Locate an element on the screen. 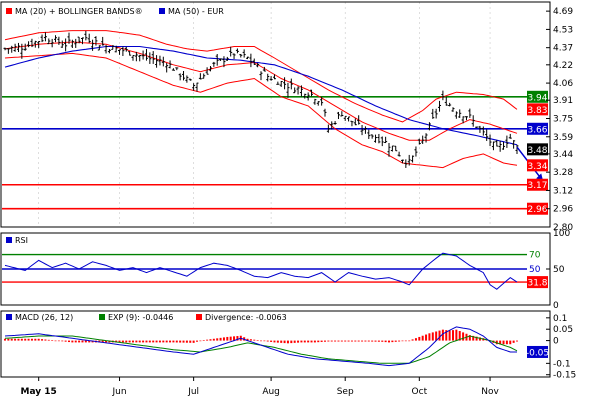 The height and width of the screenshot is (400, 590). legend-exp-swatch is located at coordinates (102, 317).